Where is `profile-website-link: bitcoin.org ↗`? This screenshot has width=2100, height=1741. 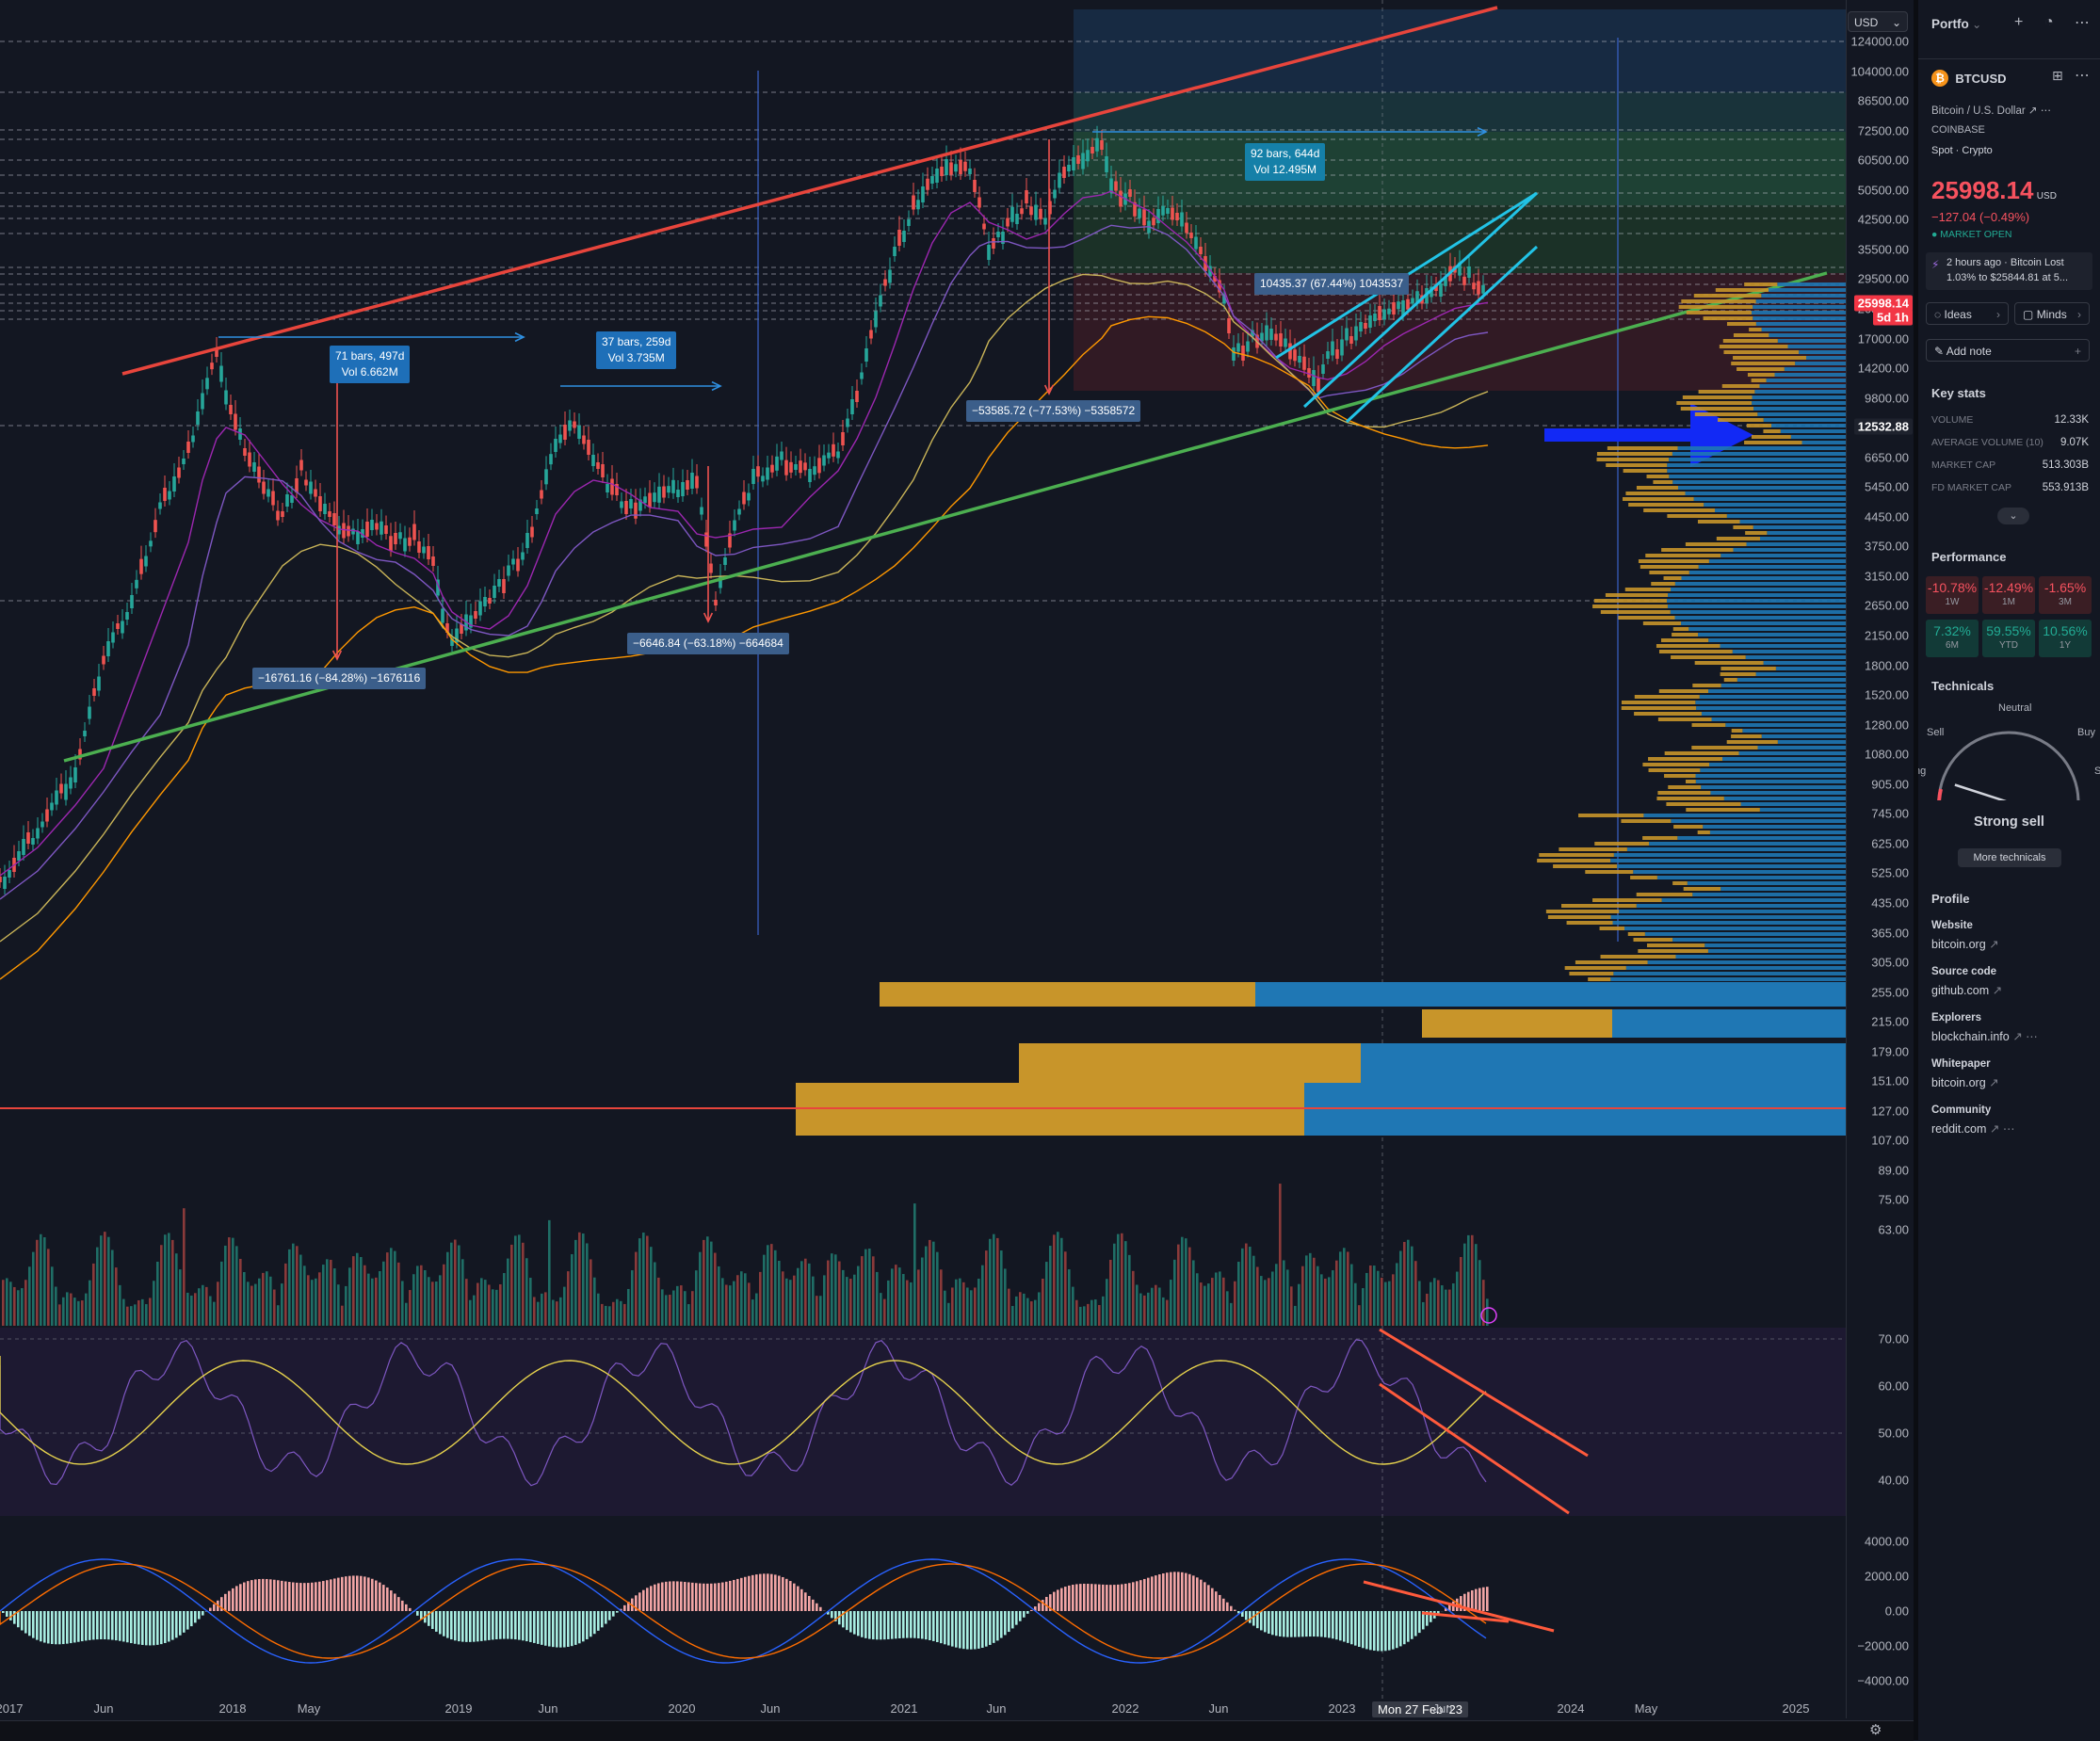 profile-website-link: bitcoin.org ↗ is located at coordinates (1965, 944).